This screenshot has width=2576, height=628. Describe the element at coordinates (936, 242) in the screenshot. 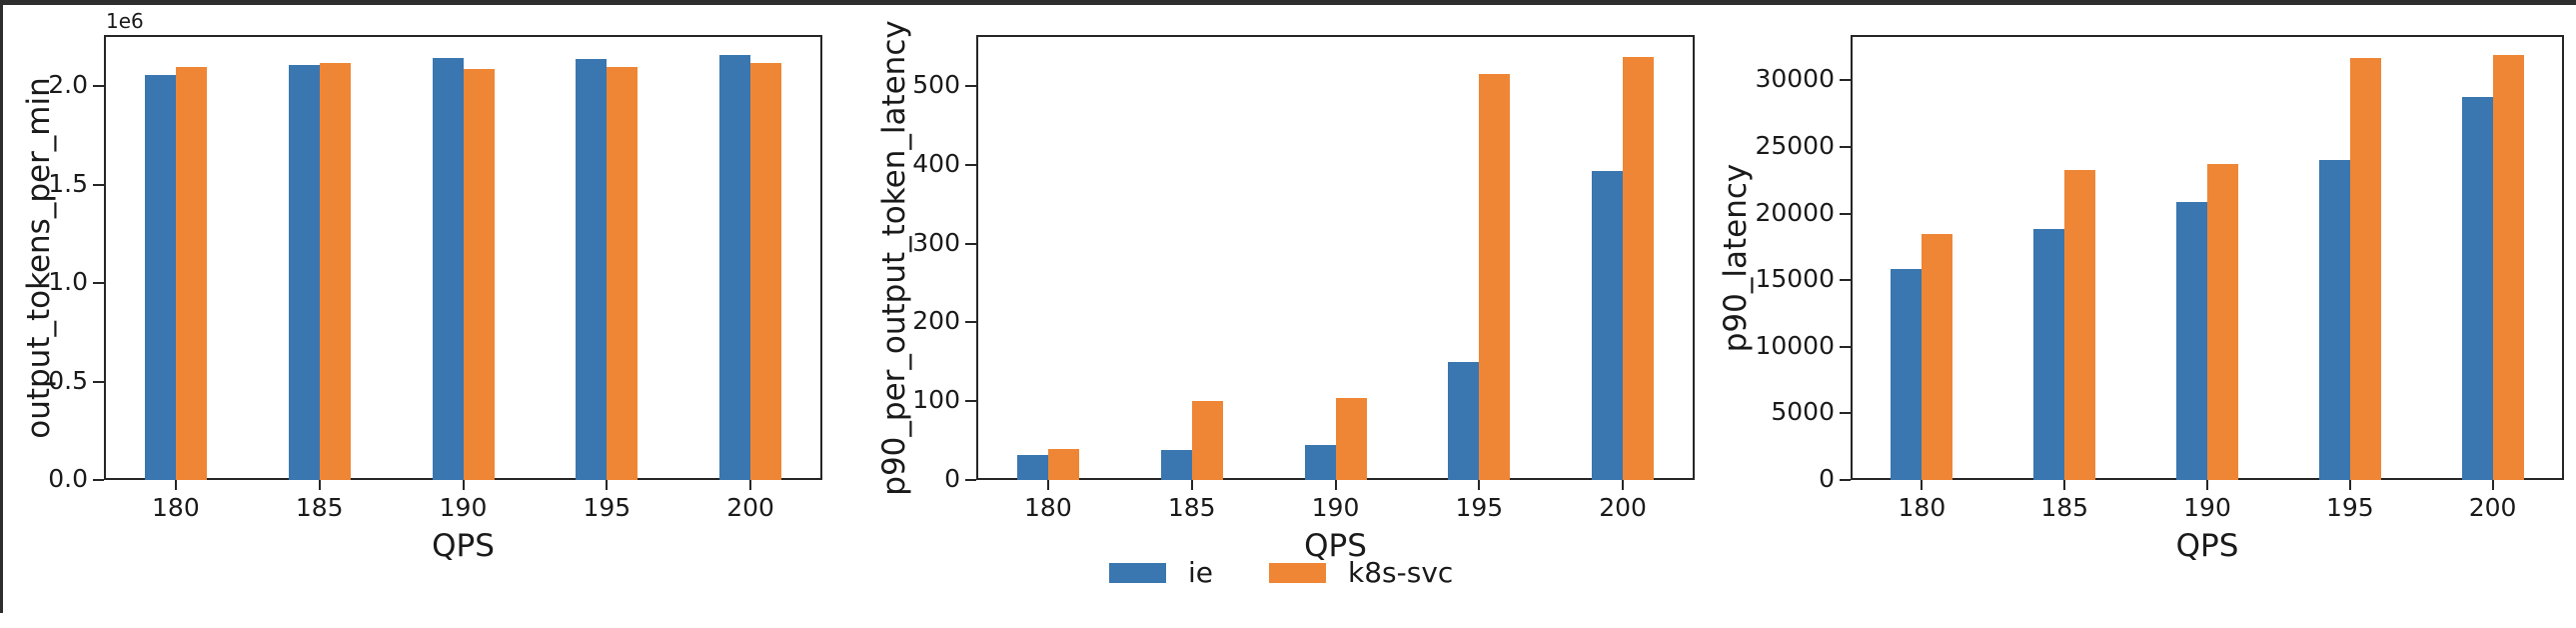

I see `y-tick-label: 300` at that location.